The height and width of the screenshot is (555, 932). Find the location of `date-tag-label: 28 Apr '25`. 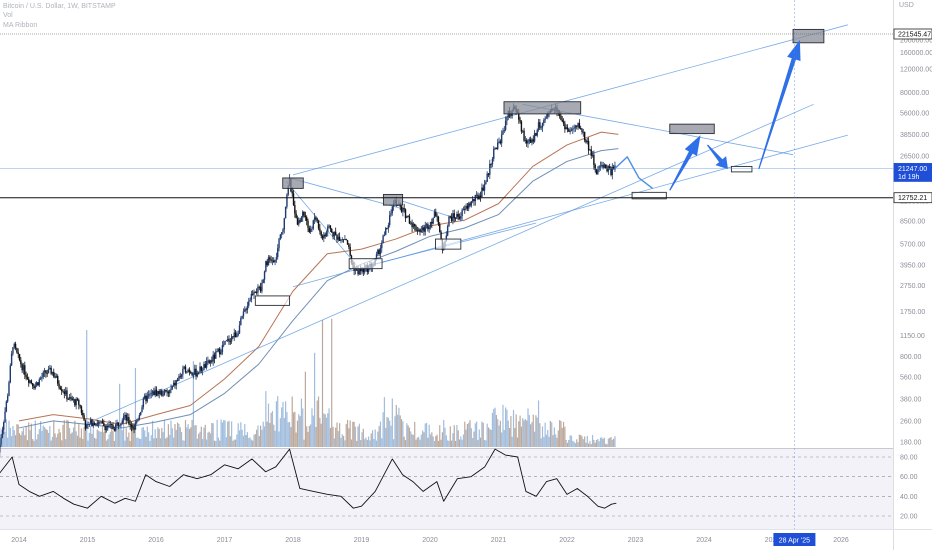

date-tag-label: 28 Apr '25 is located at coordinates (794, 541).